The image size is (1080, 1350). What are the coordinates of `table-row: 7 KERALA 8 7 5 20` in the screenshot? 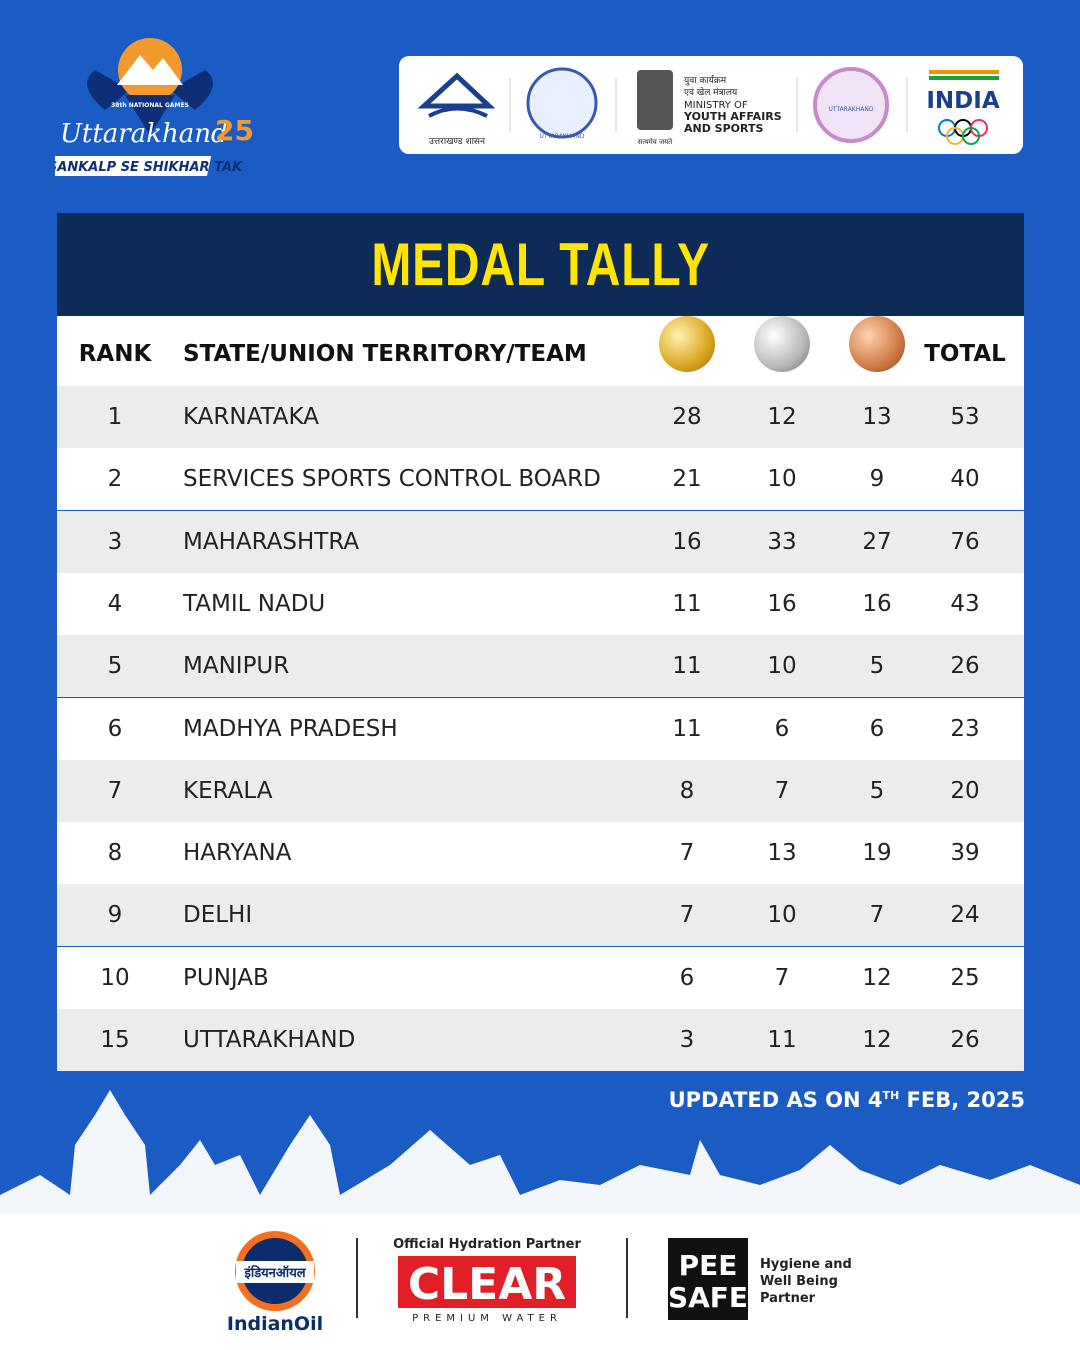 It's located at (540, 790).